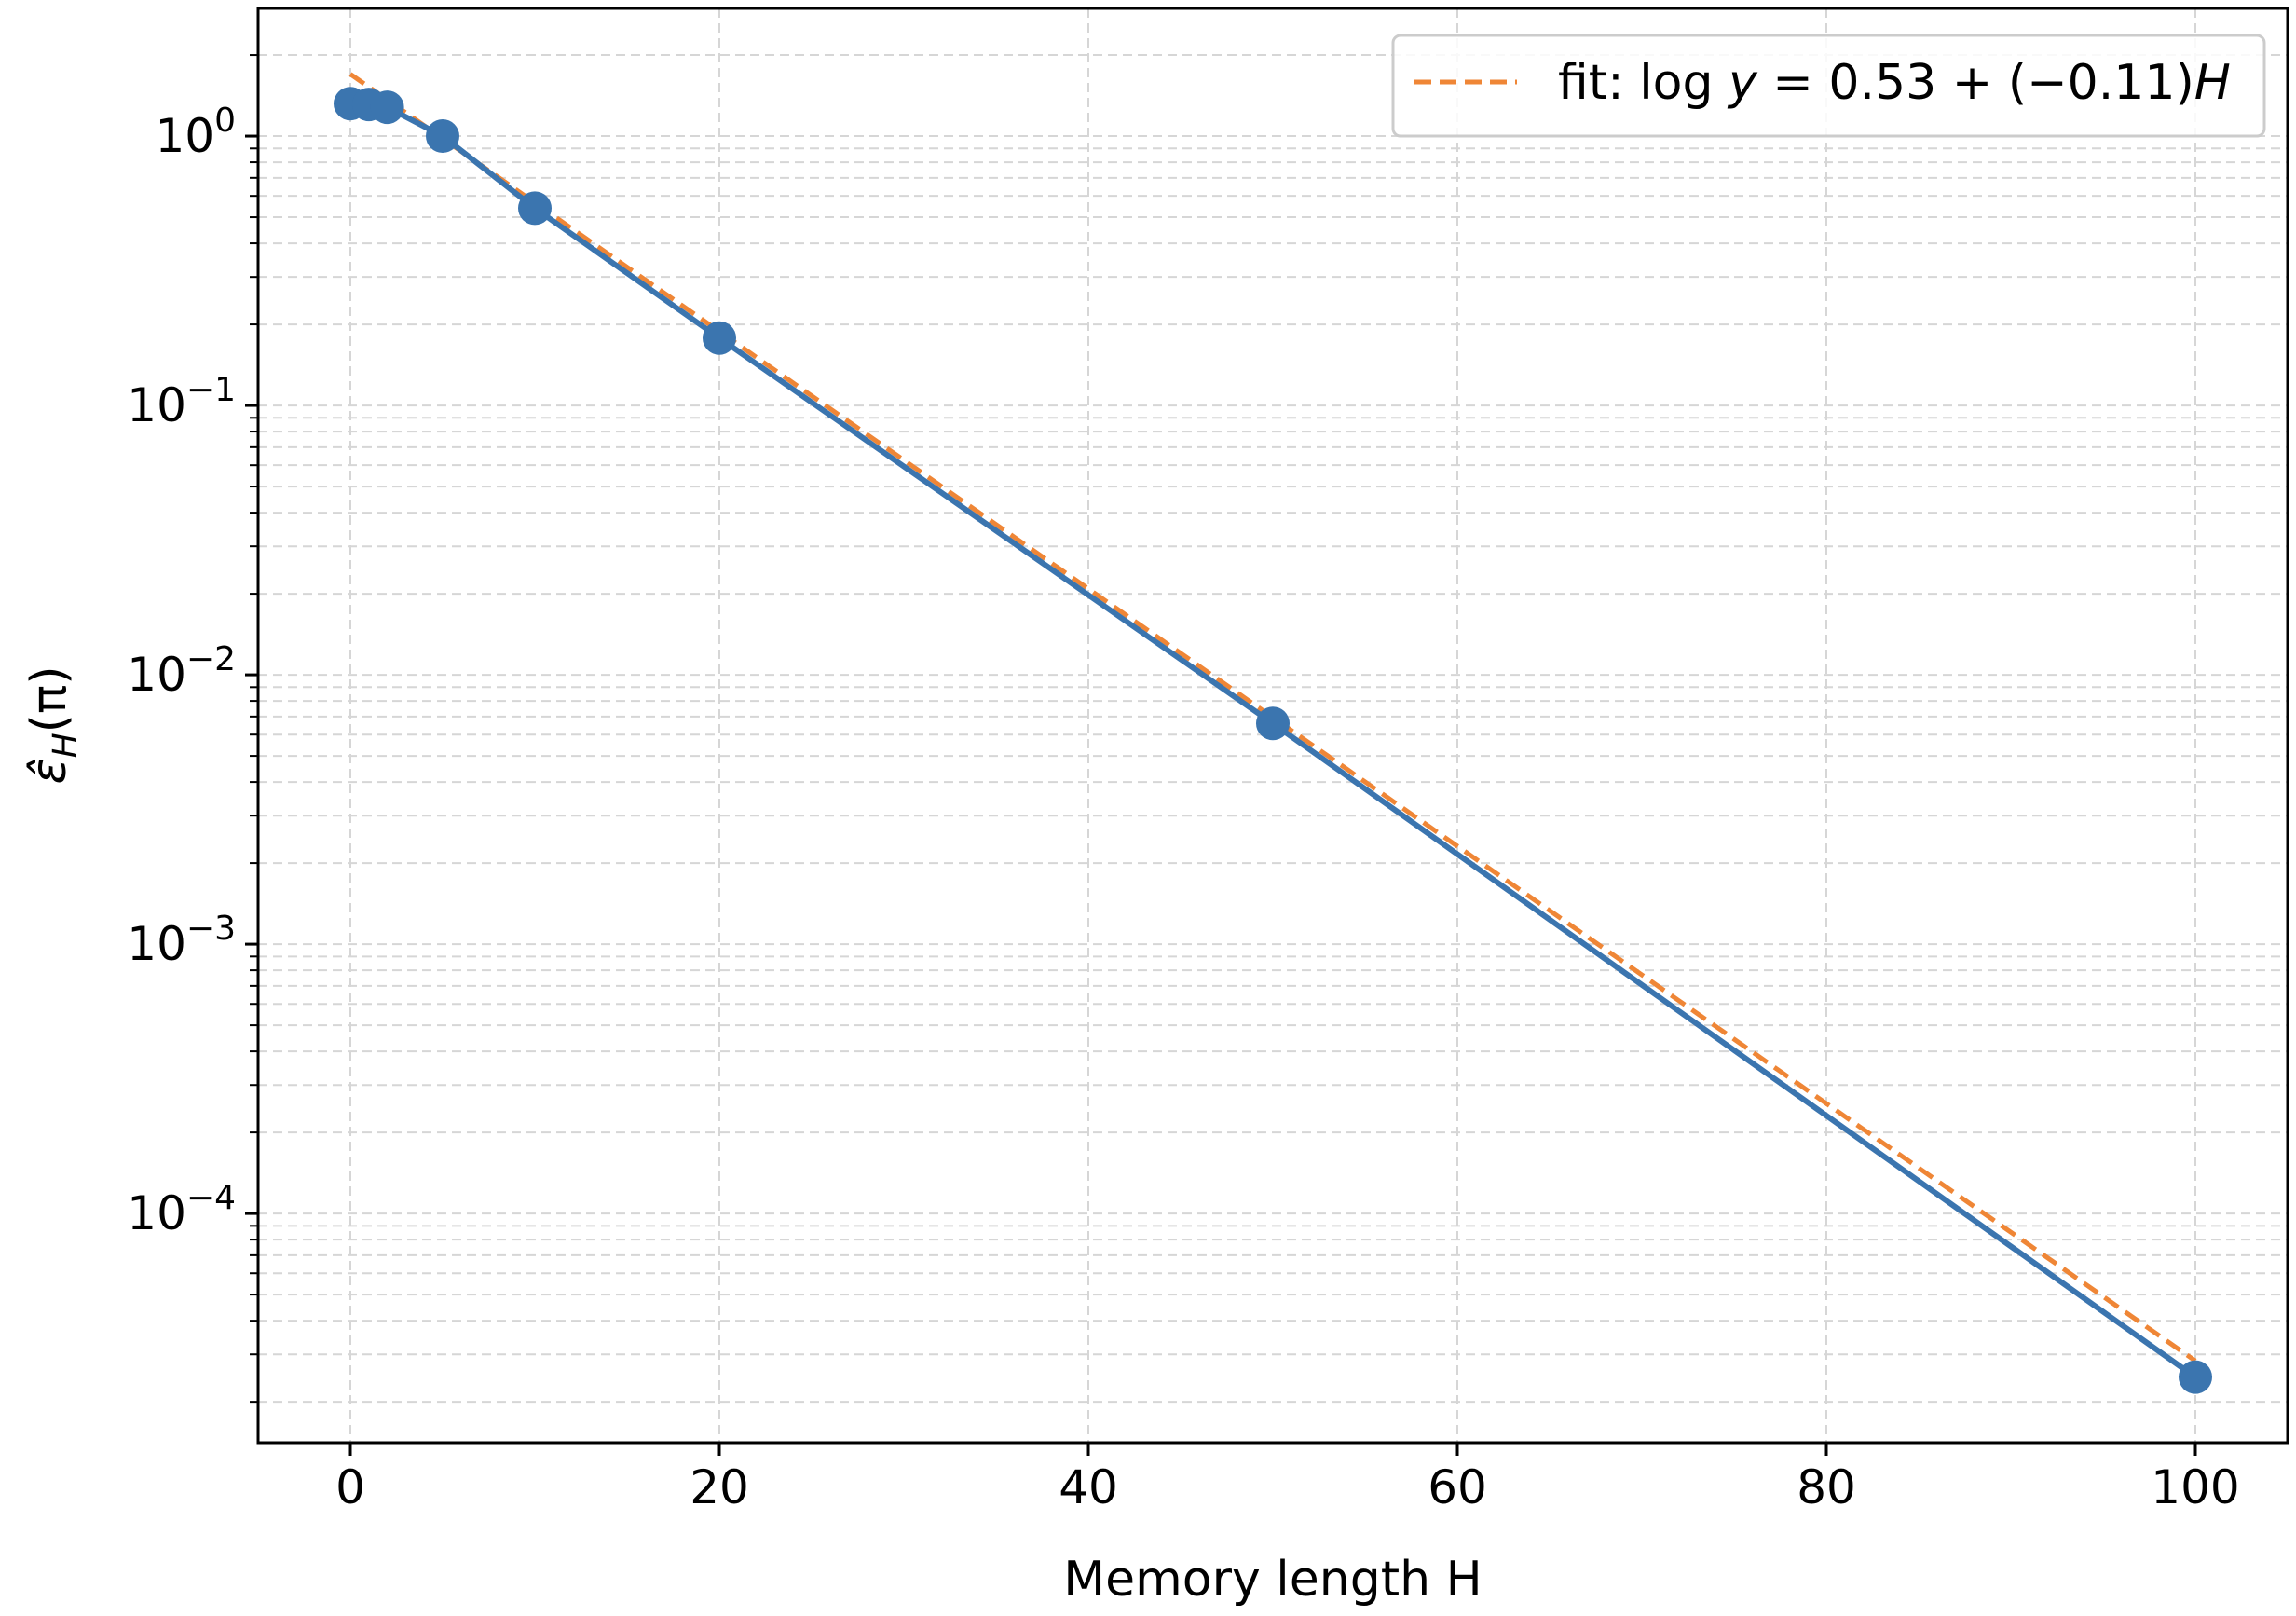 The height and width of the screenshot is (1616, 2296). I want to click on y-tick-label: 10⁻², so click(181, 671).